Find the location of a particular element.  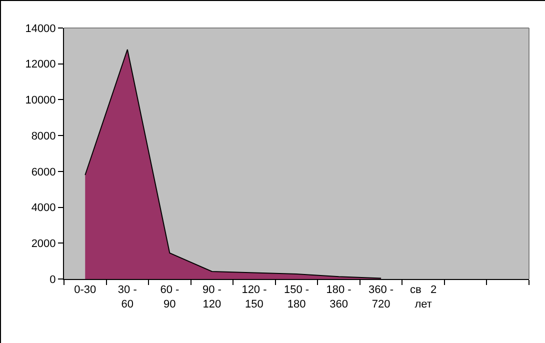

x-tick-label: 180 - 360 is located at coordinates (339, 297).